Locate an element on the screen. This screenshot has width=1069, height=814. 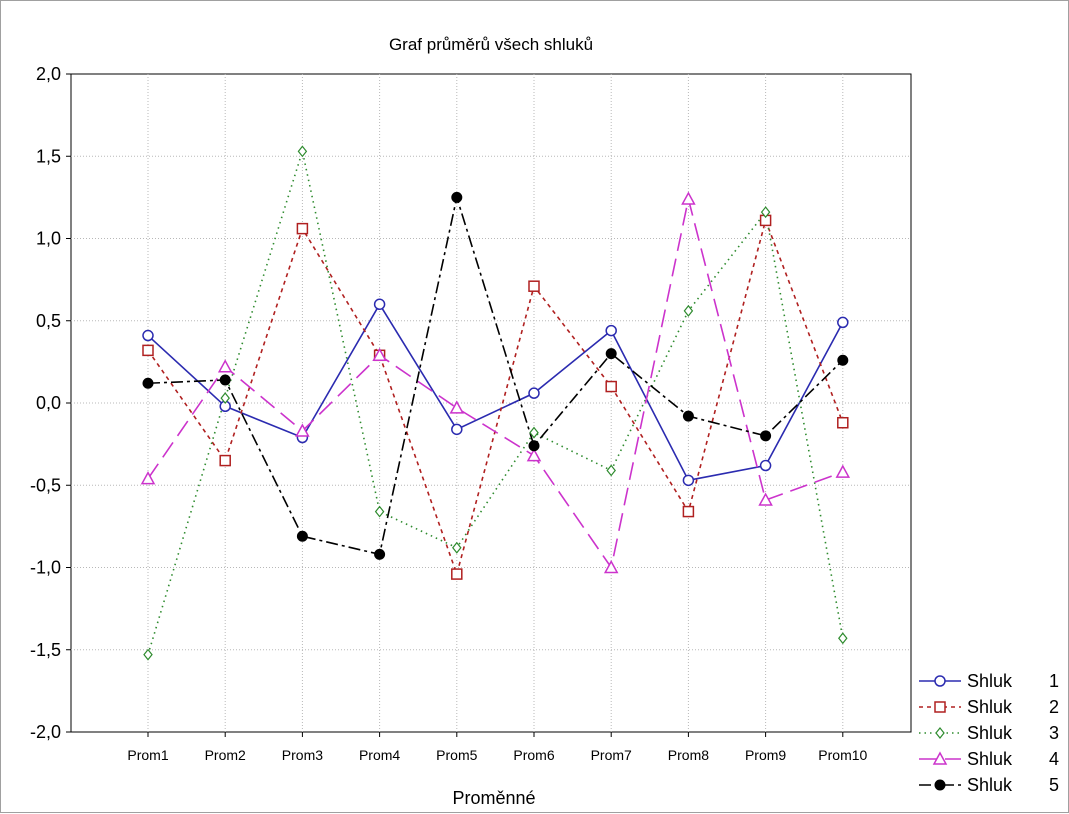
y-tick-label: -1,5 is located at coordinates (45, 650).